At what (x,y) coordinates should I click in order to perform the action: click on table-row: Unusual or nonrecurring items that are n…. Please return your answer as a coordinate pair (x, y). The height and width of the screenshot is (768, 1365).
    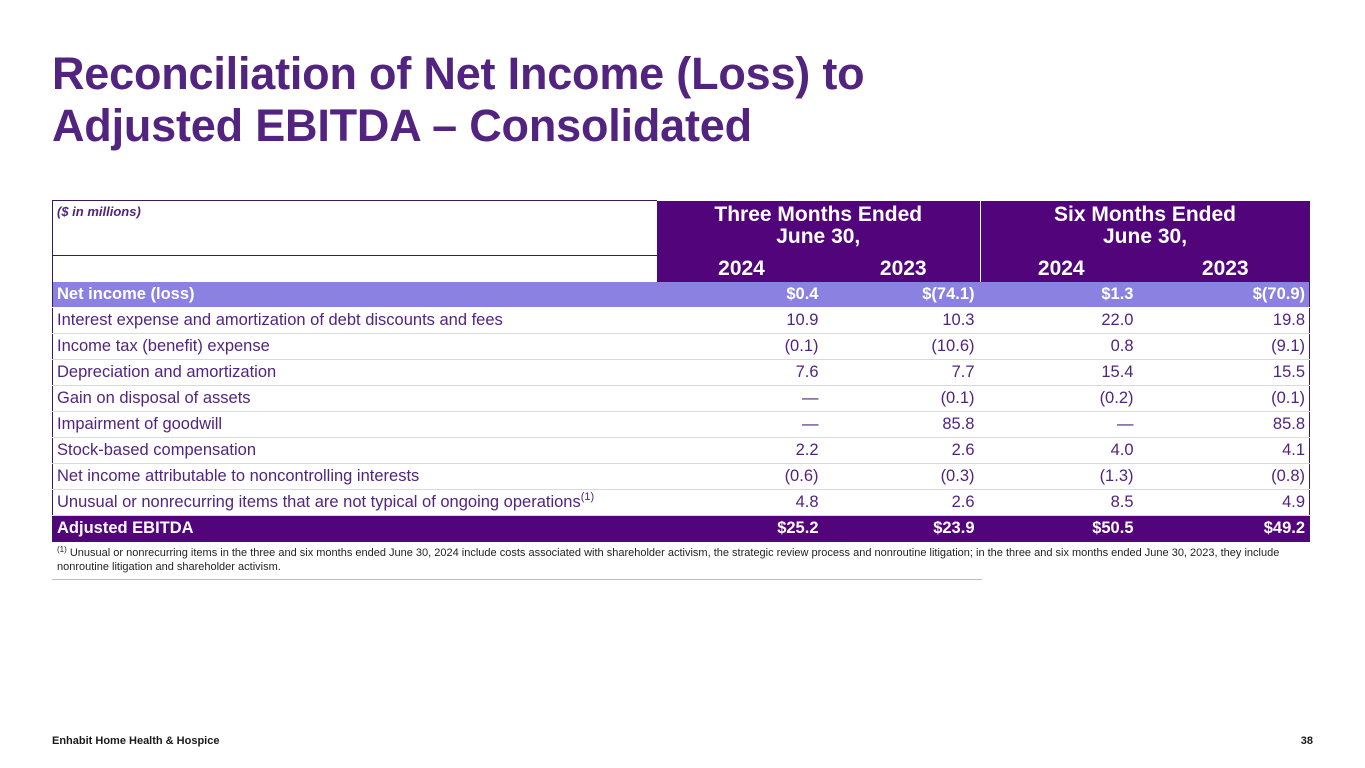
    Looking at the image, I should click on (681, 502).